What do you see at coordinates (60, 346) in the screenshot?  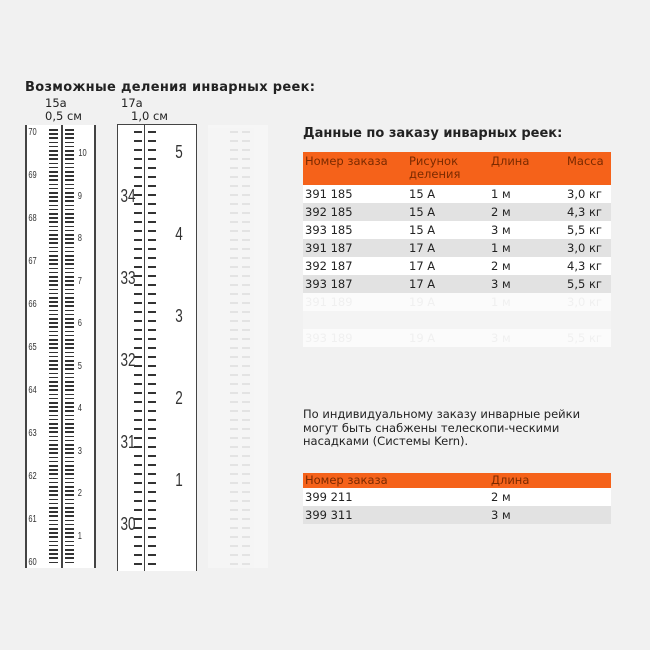 I see `ruler-15a: 70 69 68 67 66 65 64 63 62 61 60 10 9 8 7 6 5 4 3 2 1` at bounding box center [60, 346].